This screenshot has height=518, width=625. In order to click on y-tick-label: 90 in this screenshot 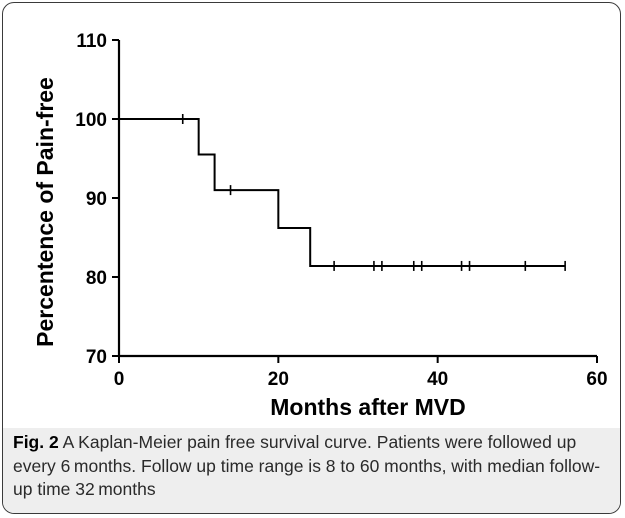, I will do `click(96, 199)`.